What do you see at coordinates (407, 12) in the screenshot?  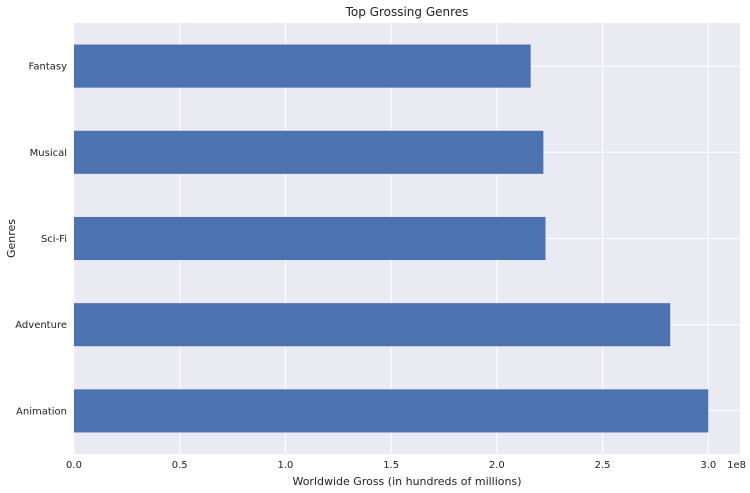 I see `chart-title: Top Grossing Genres` at bounding box center [407, 12].